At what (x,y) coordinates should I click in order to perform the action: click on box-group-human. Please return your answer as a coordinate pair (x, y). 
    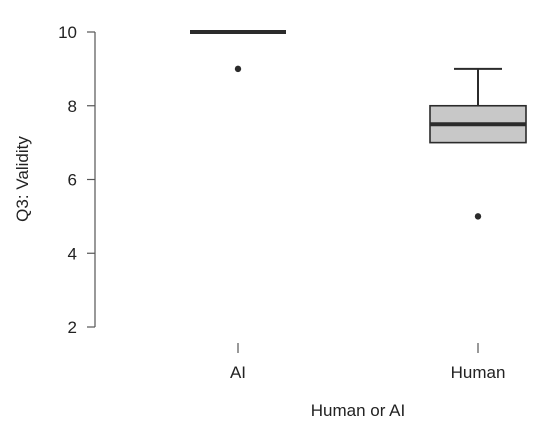
    Looking at the image, I should click on (478, 143).